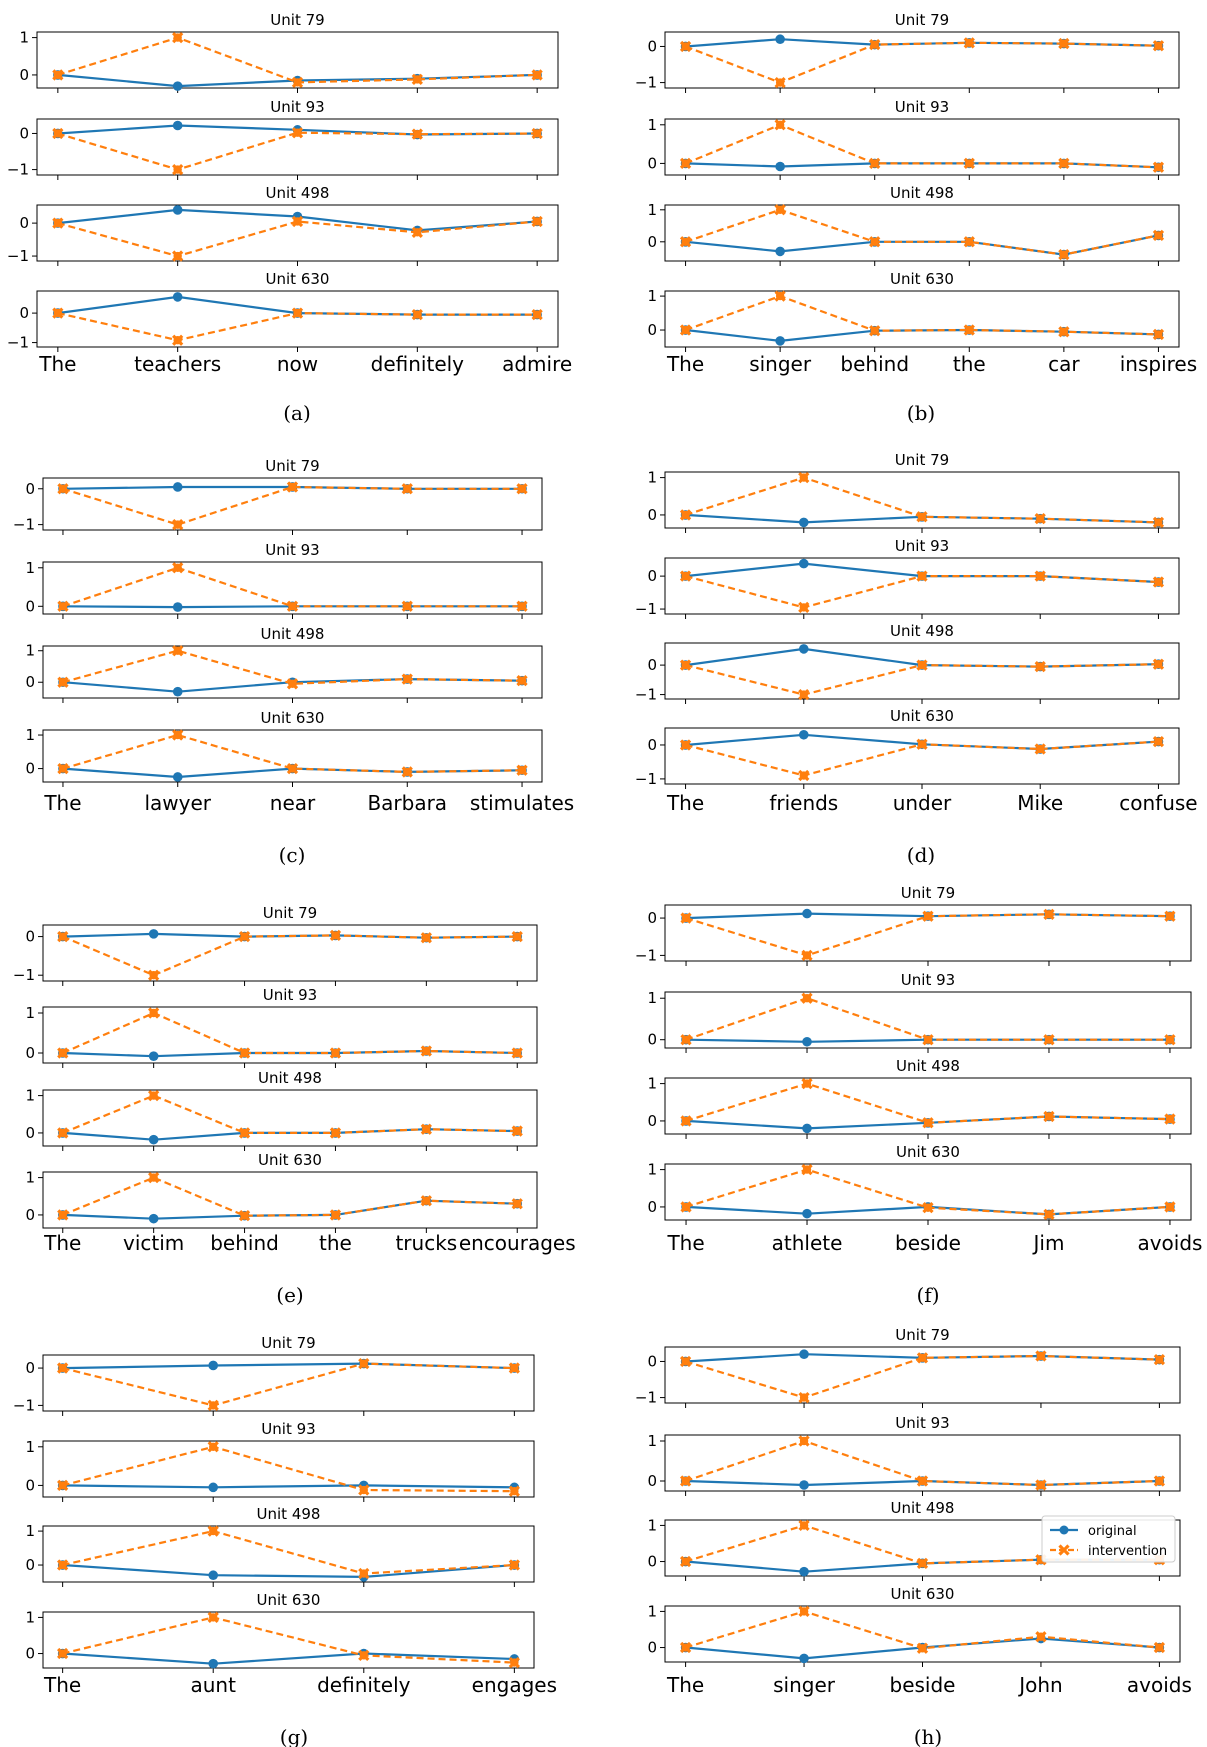 The height and width of the screenshot is (1747, 1207). I want to click on x-tick-label: beside, so click(923, 1685).